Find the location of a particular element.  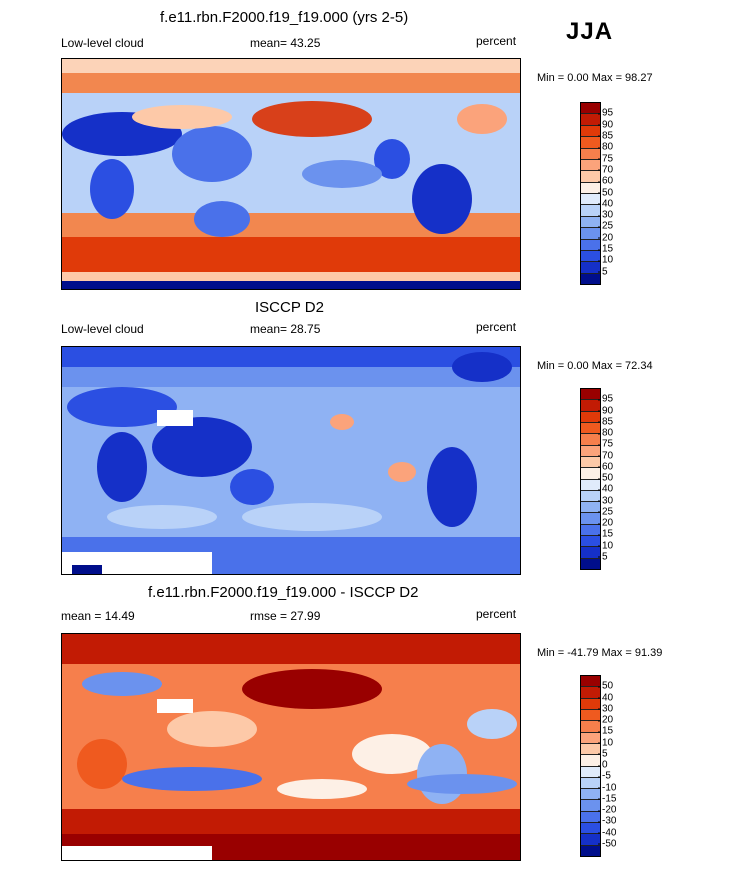

panel1-mean: mean= 43.25 is located at coordinates (285, 43).